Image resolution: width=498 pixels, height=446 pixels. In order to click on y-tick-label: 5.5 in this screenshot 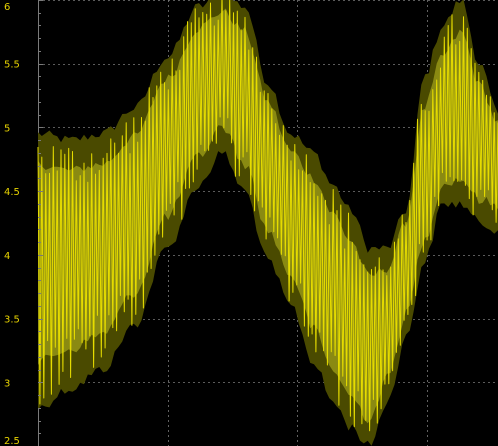, I will do `click(12, 65)`.